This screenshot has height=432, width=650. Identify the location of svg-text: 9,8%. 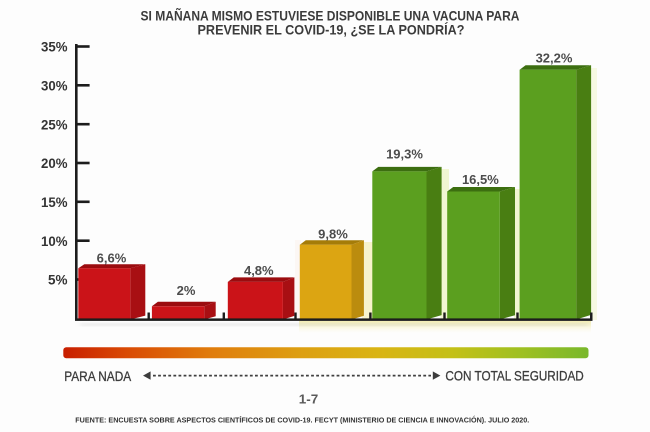
(333, 233).